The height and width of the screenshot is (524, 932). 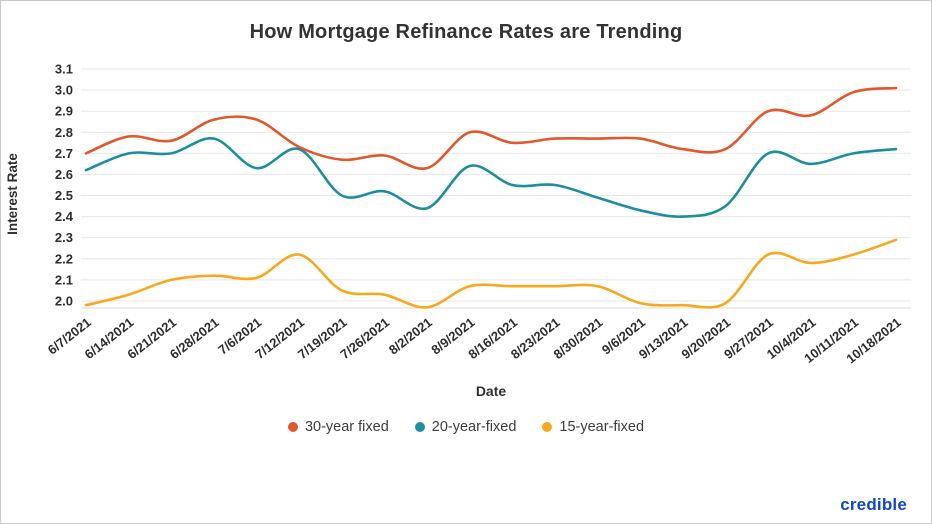 What do you see at coordinates (64, 90) in the screenshot?
I see `y-tick-label: 3.0` at bounding box center [64, 90].